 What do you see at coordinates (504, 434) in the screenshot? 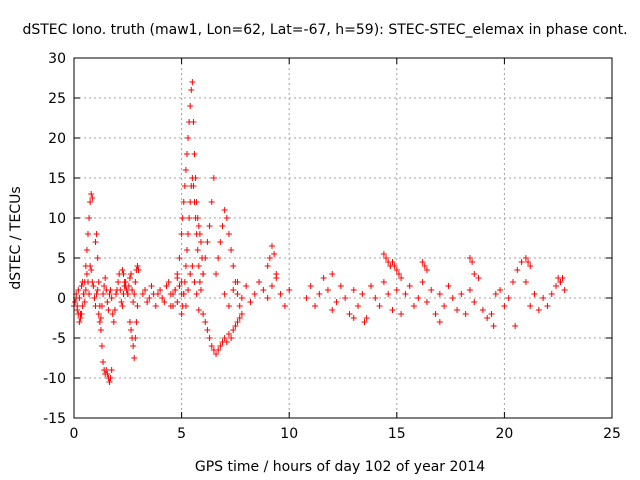
I see `x-tick-label: 20` at bounding box center [504, 434].